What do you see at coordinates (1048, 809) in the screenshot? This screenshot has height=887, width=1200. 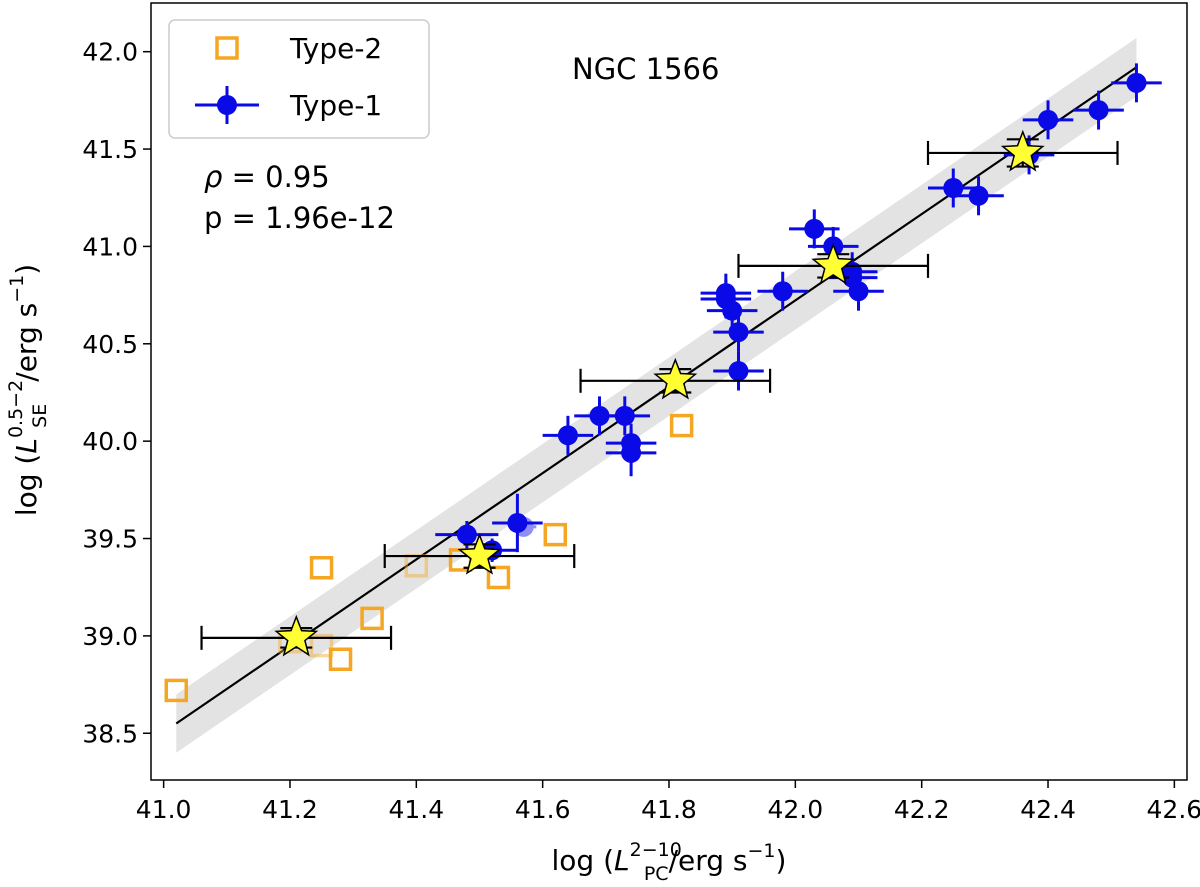 I see `x-tick-label-7: 42.4` at bounding box center [1048, 809].